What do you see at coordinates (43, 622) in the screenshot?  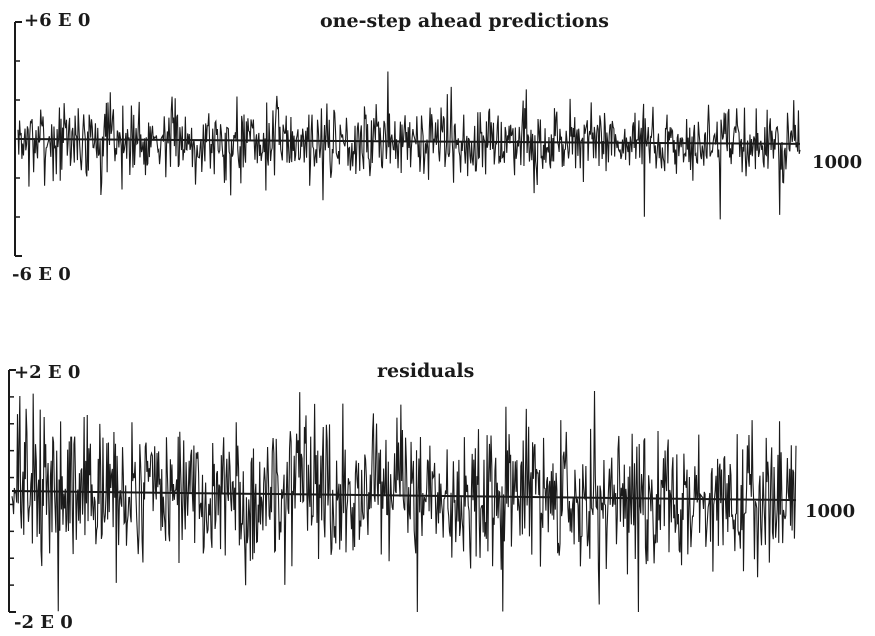 I see `residuals-y-min-label: -2 E 0` at bounding box center [43, 622].